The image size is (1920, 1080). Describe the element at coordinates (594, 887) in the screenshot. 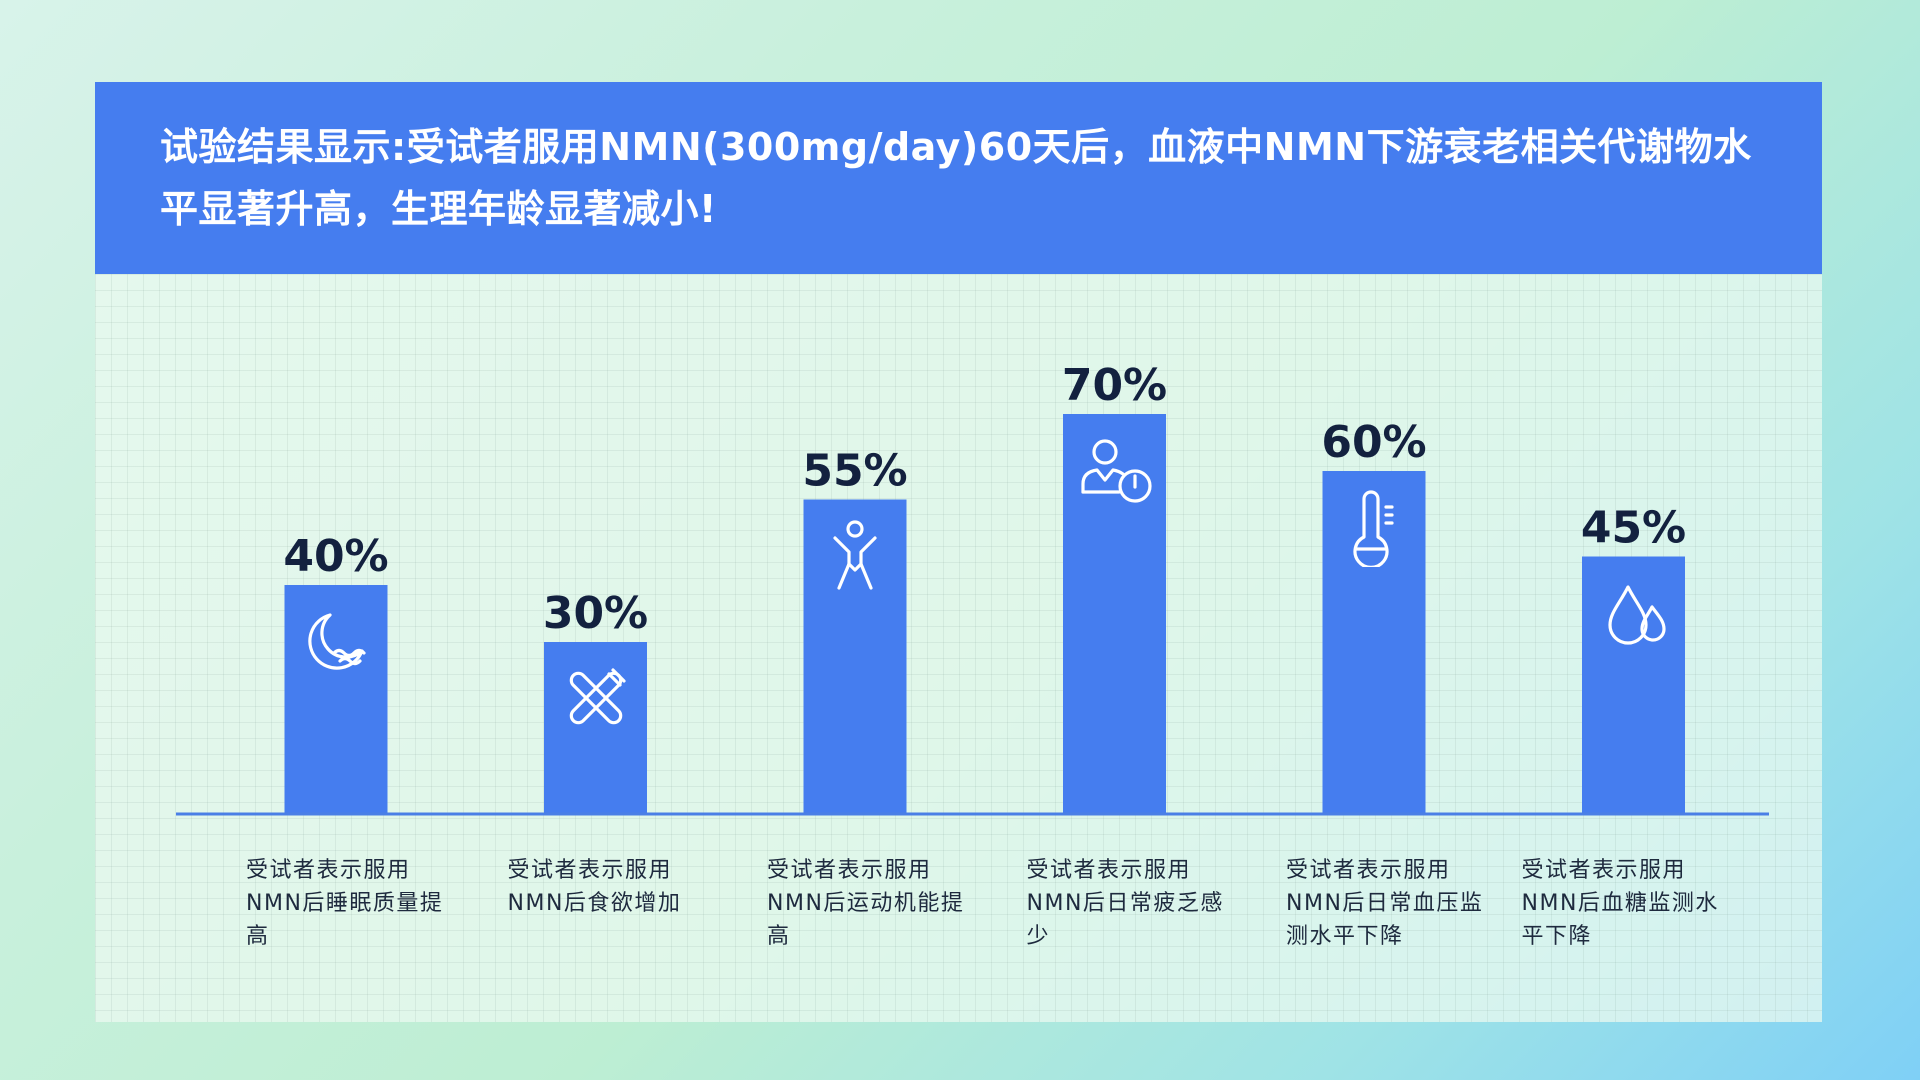

I see `category-label: 受试者表示服用NMN后食欲增加` at that location.